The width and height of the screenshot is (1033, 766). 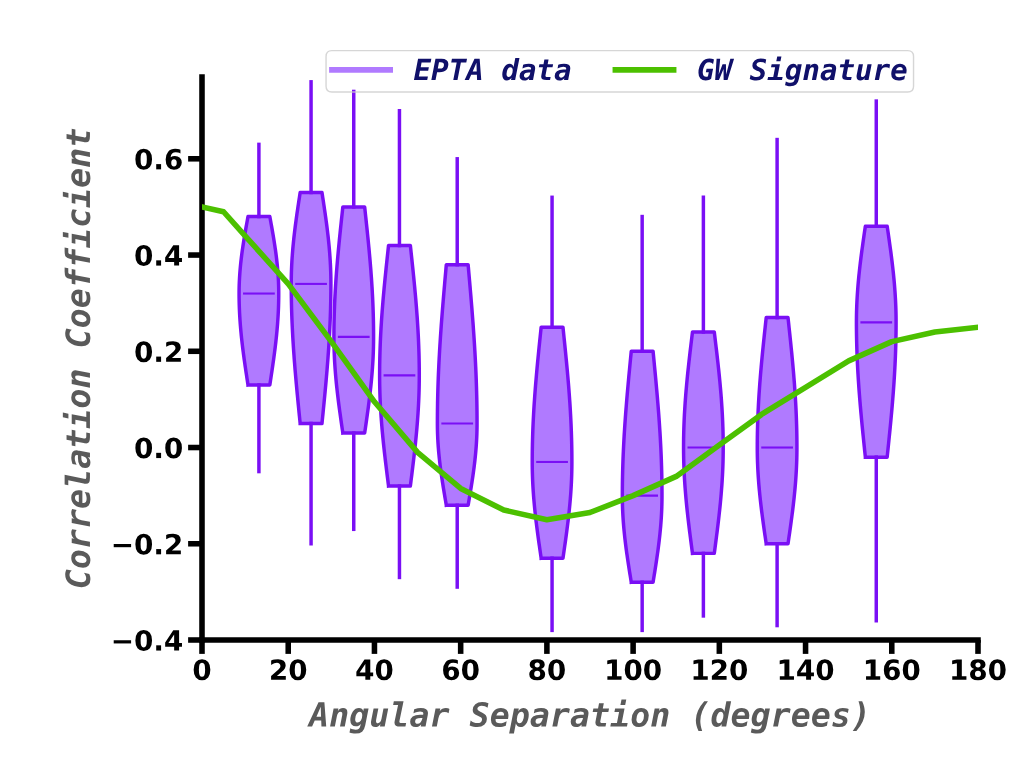 I want to click on legend-label: GW Signature, so click(x=802, y=71).